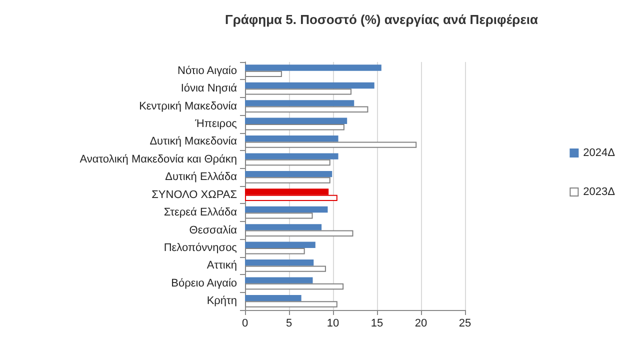  I want to click on y-tick-label: Κεντρική Μακεδονία, so click(188, 106).